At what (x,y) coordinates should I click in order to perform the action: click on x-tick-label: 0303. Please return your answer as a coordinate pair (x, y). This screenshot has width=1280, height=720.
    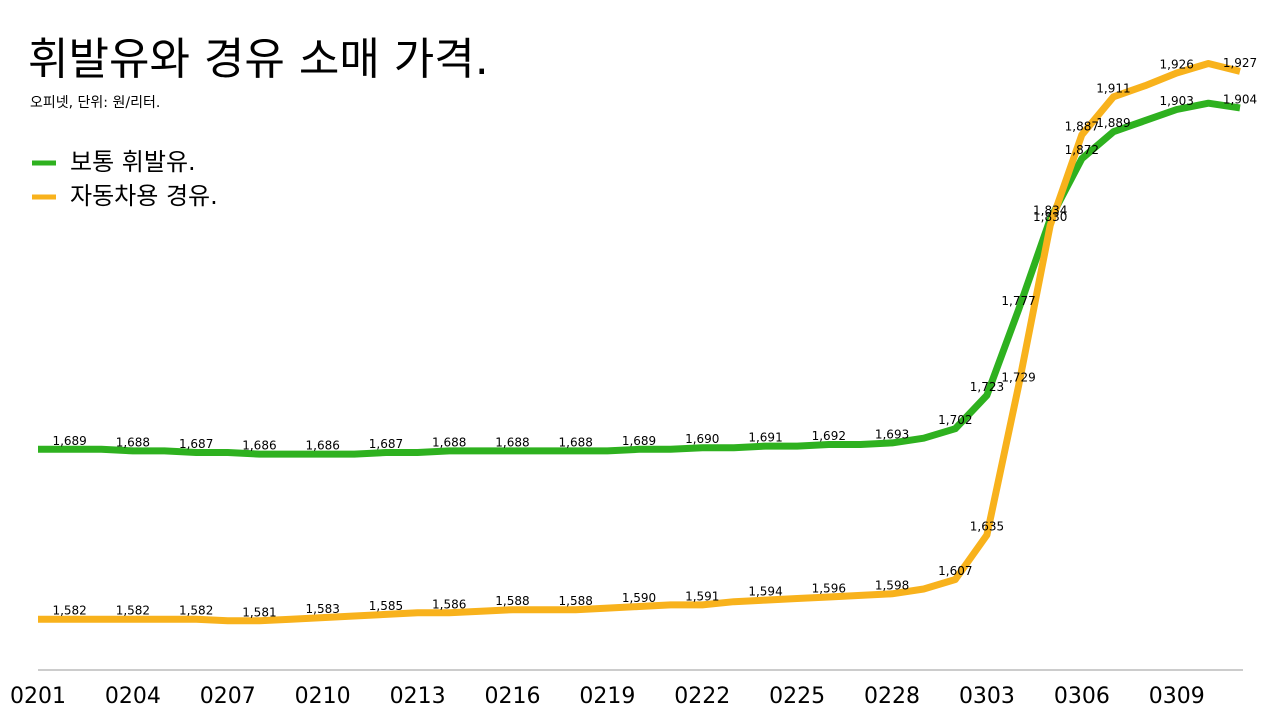
    Looking at the image, I should click on (987, 696).